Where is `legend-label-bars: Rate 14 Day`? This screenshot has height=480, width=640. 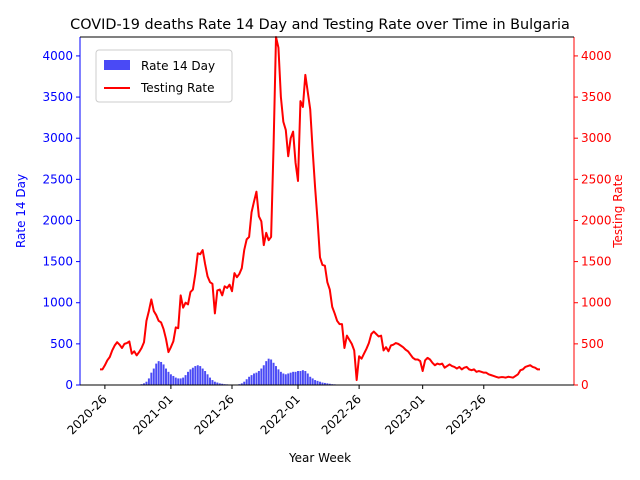
legend-label-bars: Rate 14 Day is located at coordinates (178, 66).